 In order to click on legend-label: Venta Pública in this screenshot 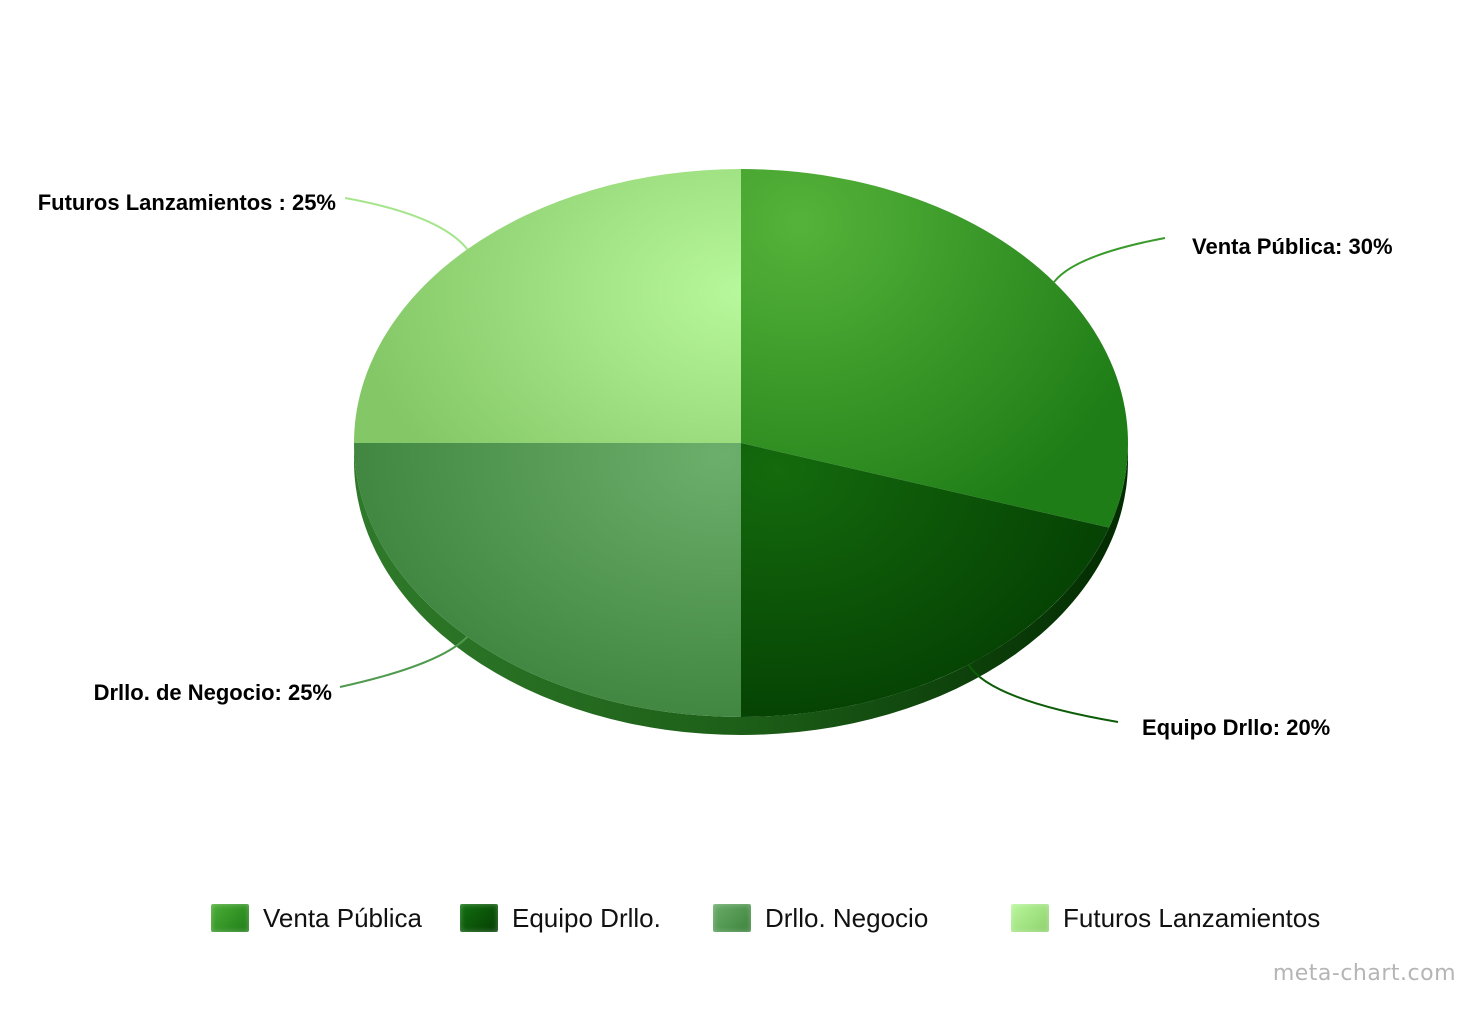, I will do `click(343, 917)`.